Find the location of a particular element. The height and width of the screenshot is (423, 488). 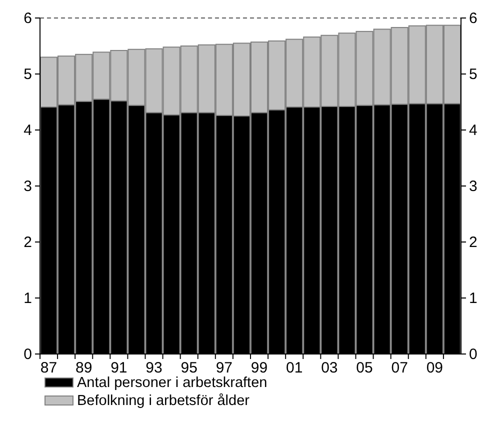

y-tick-label: 6 is located at coordinates (28, 18).